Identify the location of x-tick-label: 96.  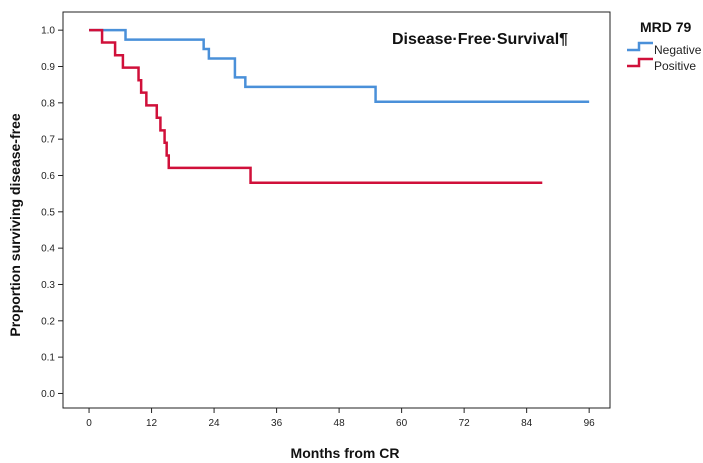
(590, 423).